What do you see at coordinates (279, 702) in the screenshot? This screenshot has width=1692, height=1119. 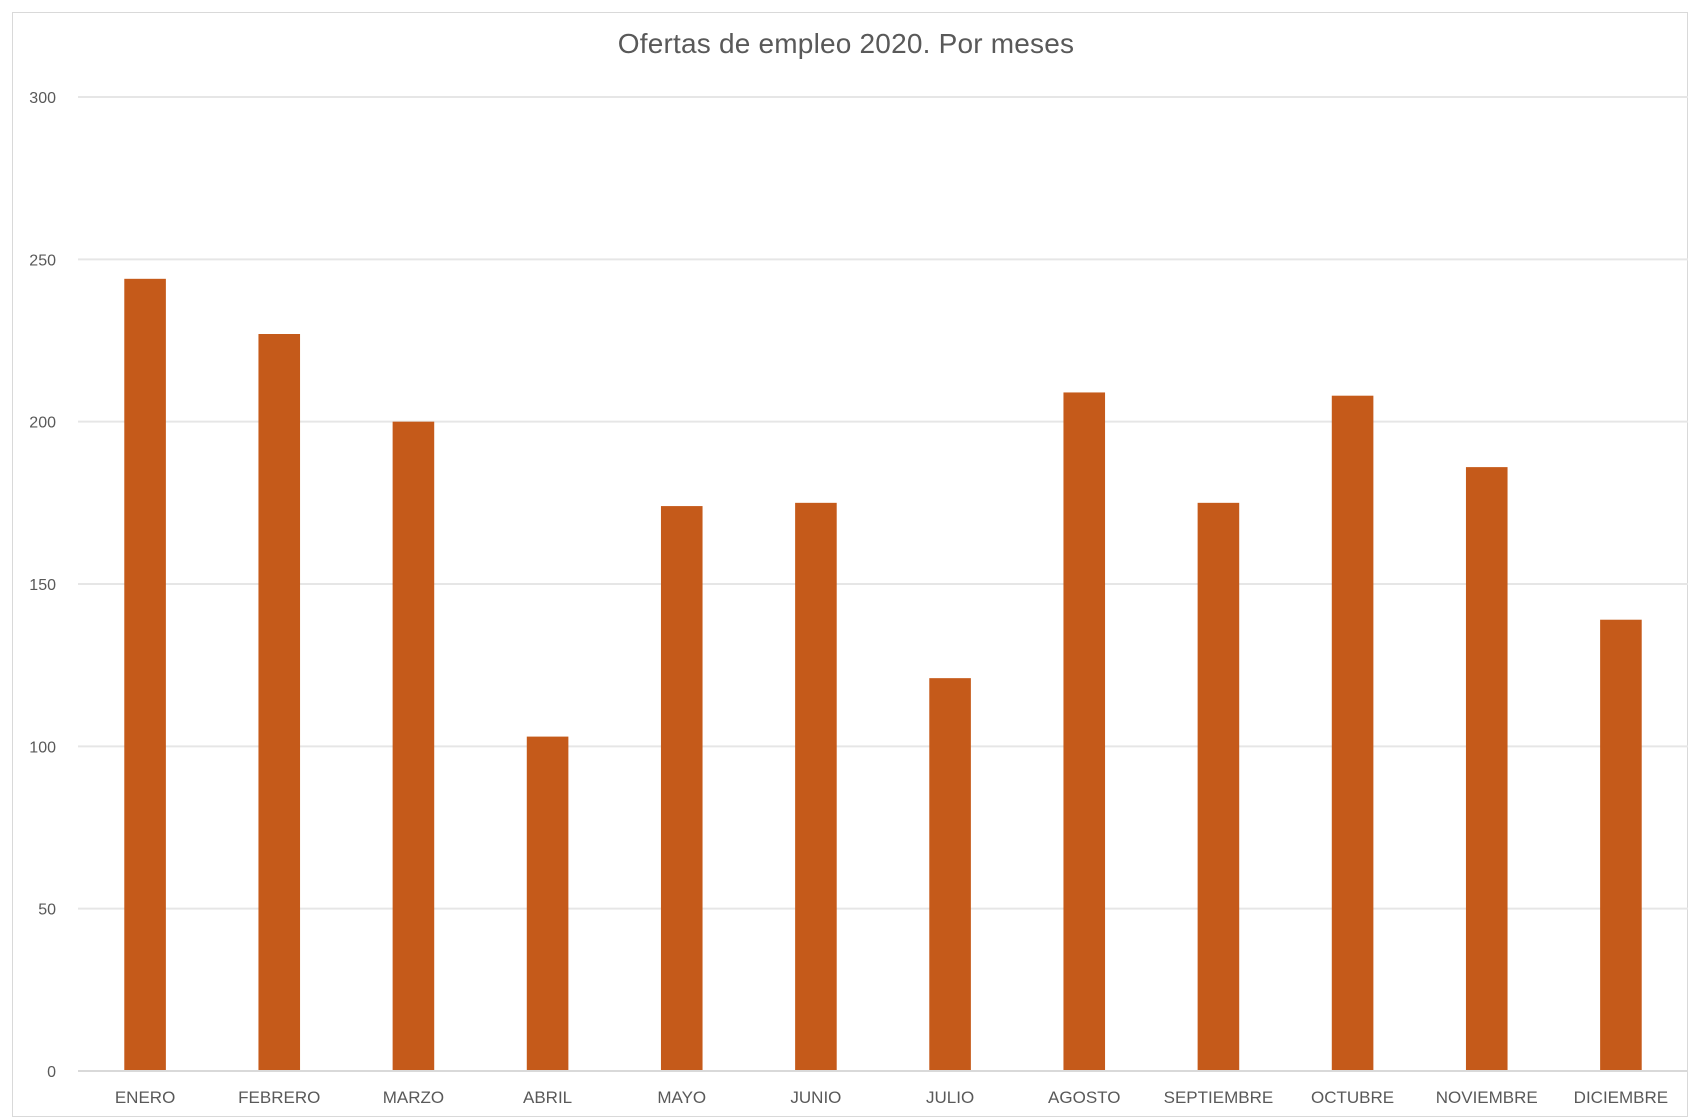 I see `bar-febrero` at bounding box center [279, 702].